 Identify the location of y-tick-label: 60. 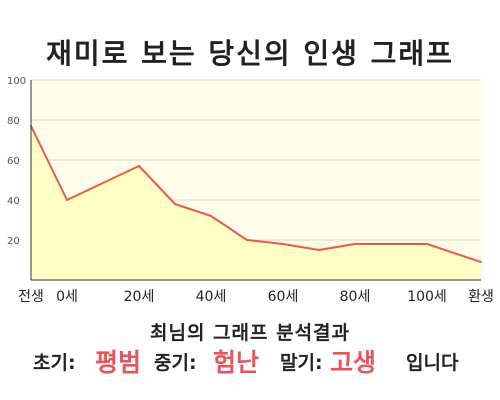
(13, 161).